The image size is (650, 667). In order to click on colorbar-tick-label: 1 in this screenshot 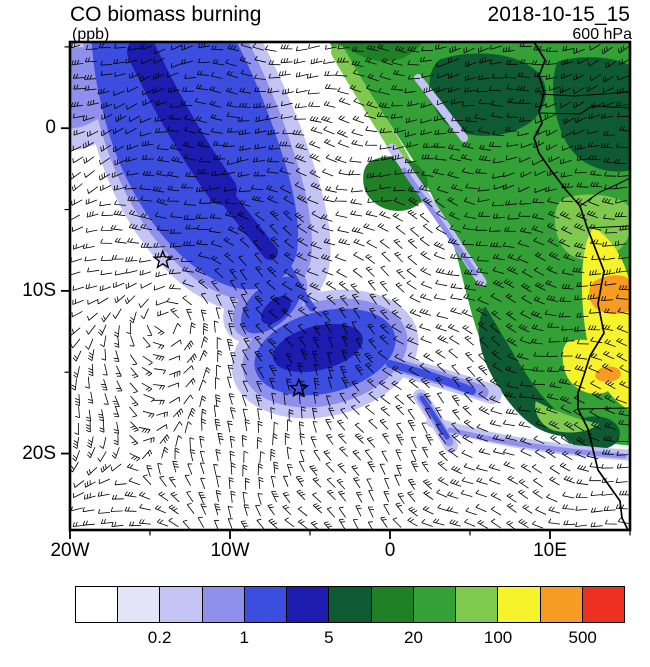, I will do `click(244, 637)`.